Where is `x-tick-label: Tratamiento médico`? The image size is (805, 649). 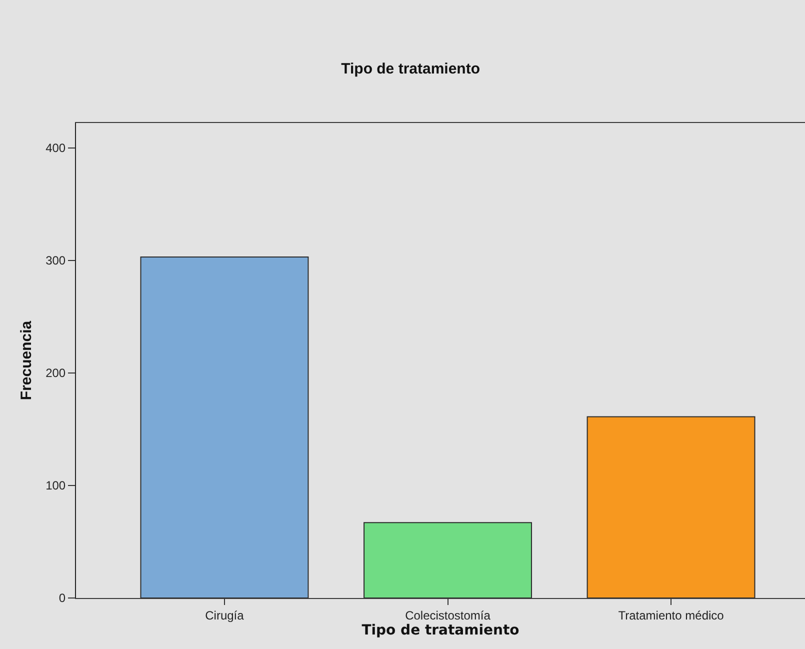
x-tick-label: Tratamiento médico is located at coordinates (671, 615).